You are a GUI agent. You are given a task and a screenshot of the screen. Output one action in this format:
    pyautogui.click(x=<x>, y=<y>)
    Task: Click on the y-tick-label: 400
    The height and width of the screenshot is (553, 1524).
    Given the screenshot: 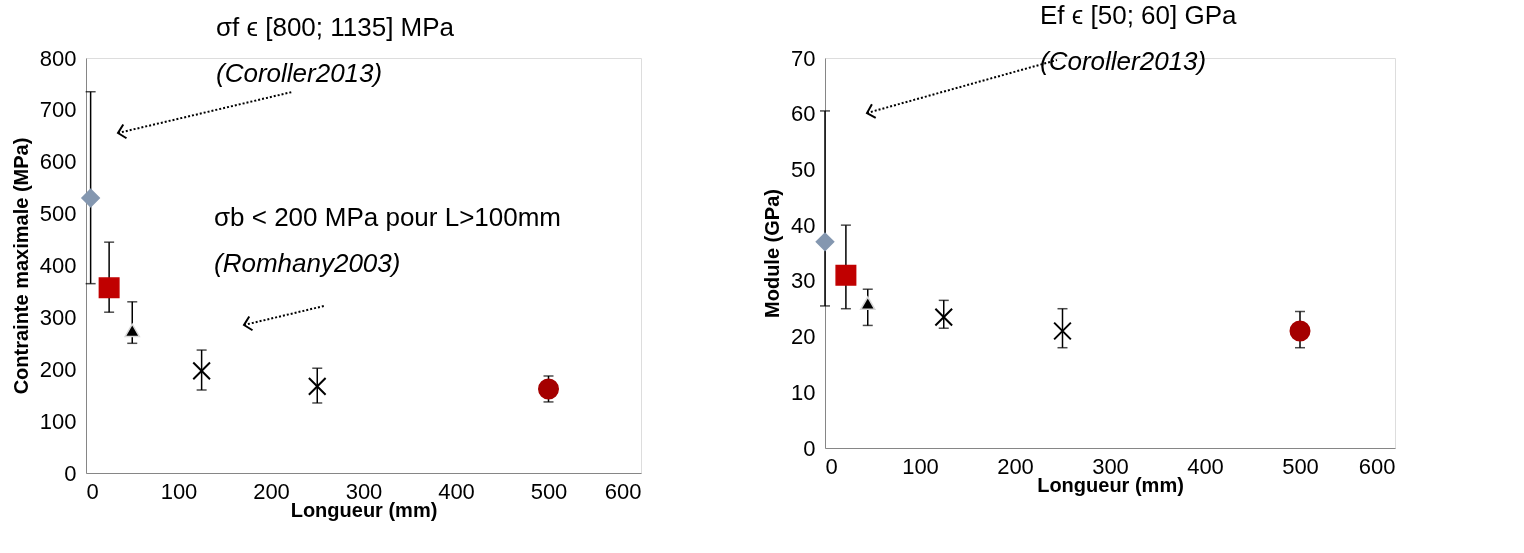 What is the action you would take?
    pyautogui.click(x=58, y=265)
    